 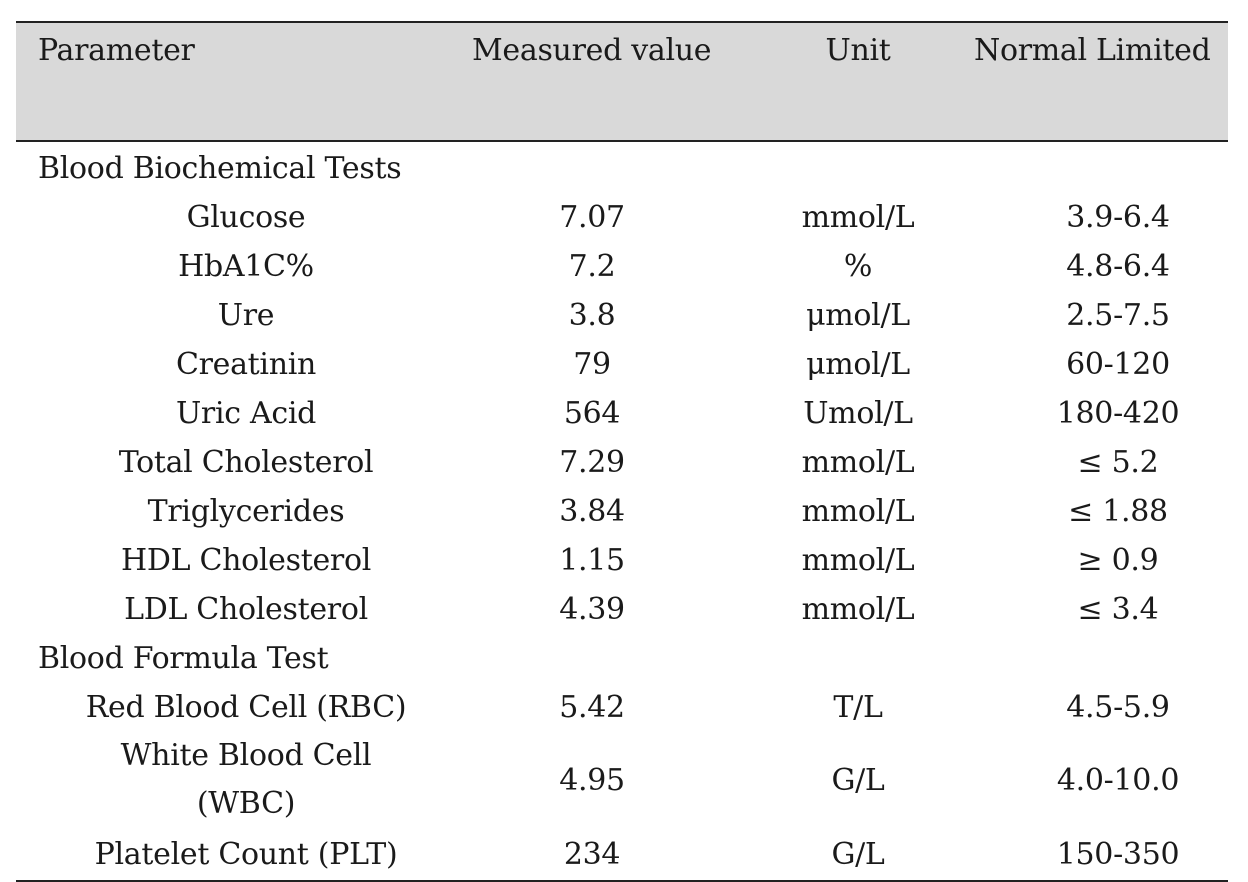 What do you see at coordinates (592, 854) in the screenshot?
I see `value-cell: 234` at bounding box center [592, 854].